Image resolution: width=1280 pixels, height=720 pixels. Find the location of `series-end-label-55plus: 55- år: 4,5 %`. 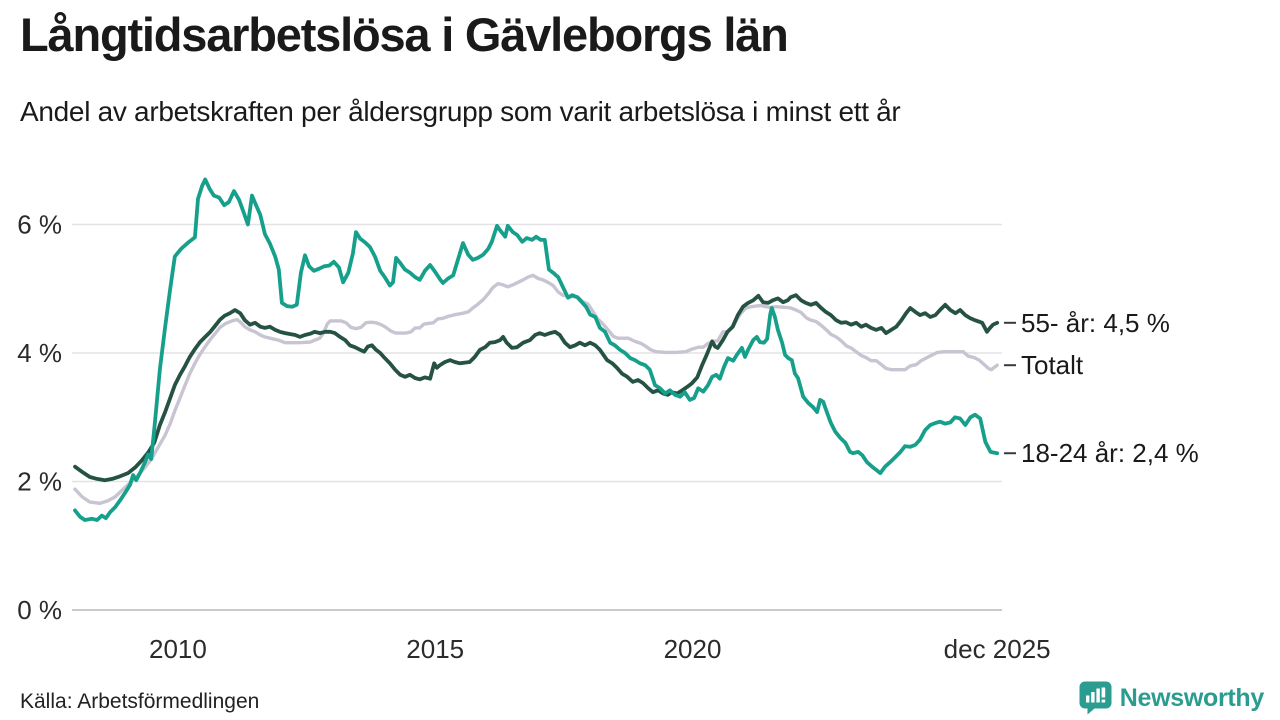

series-end-label-55plus: 55- år: 4,5 % is located at coordinates (1095, 323).